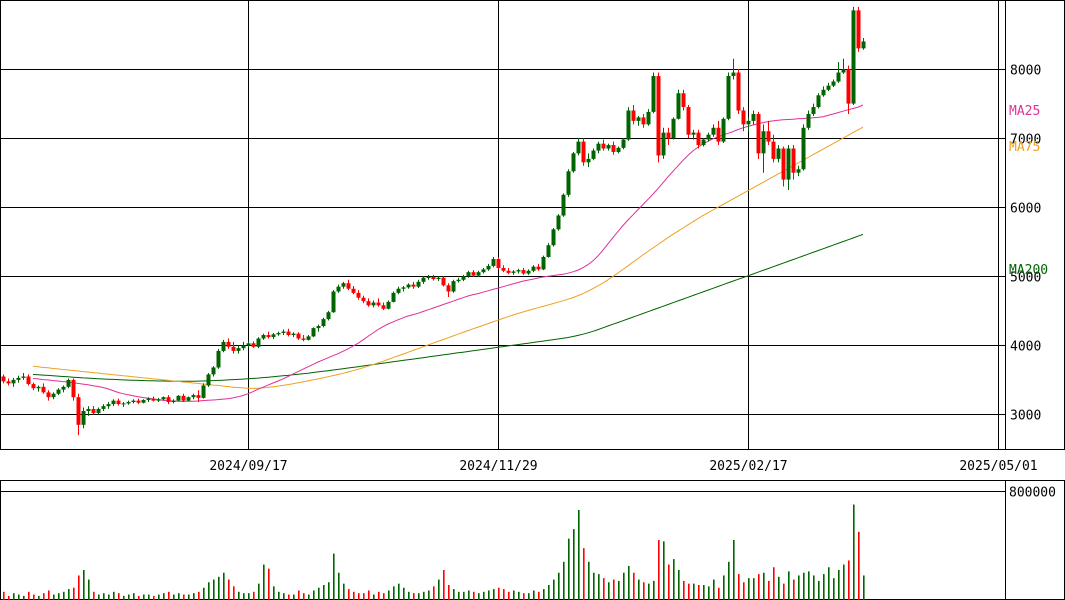 The height and width of the screenshot is (600, 1065). I want to click on legend-ma200: MA200, so click(1028, 270).